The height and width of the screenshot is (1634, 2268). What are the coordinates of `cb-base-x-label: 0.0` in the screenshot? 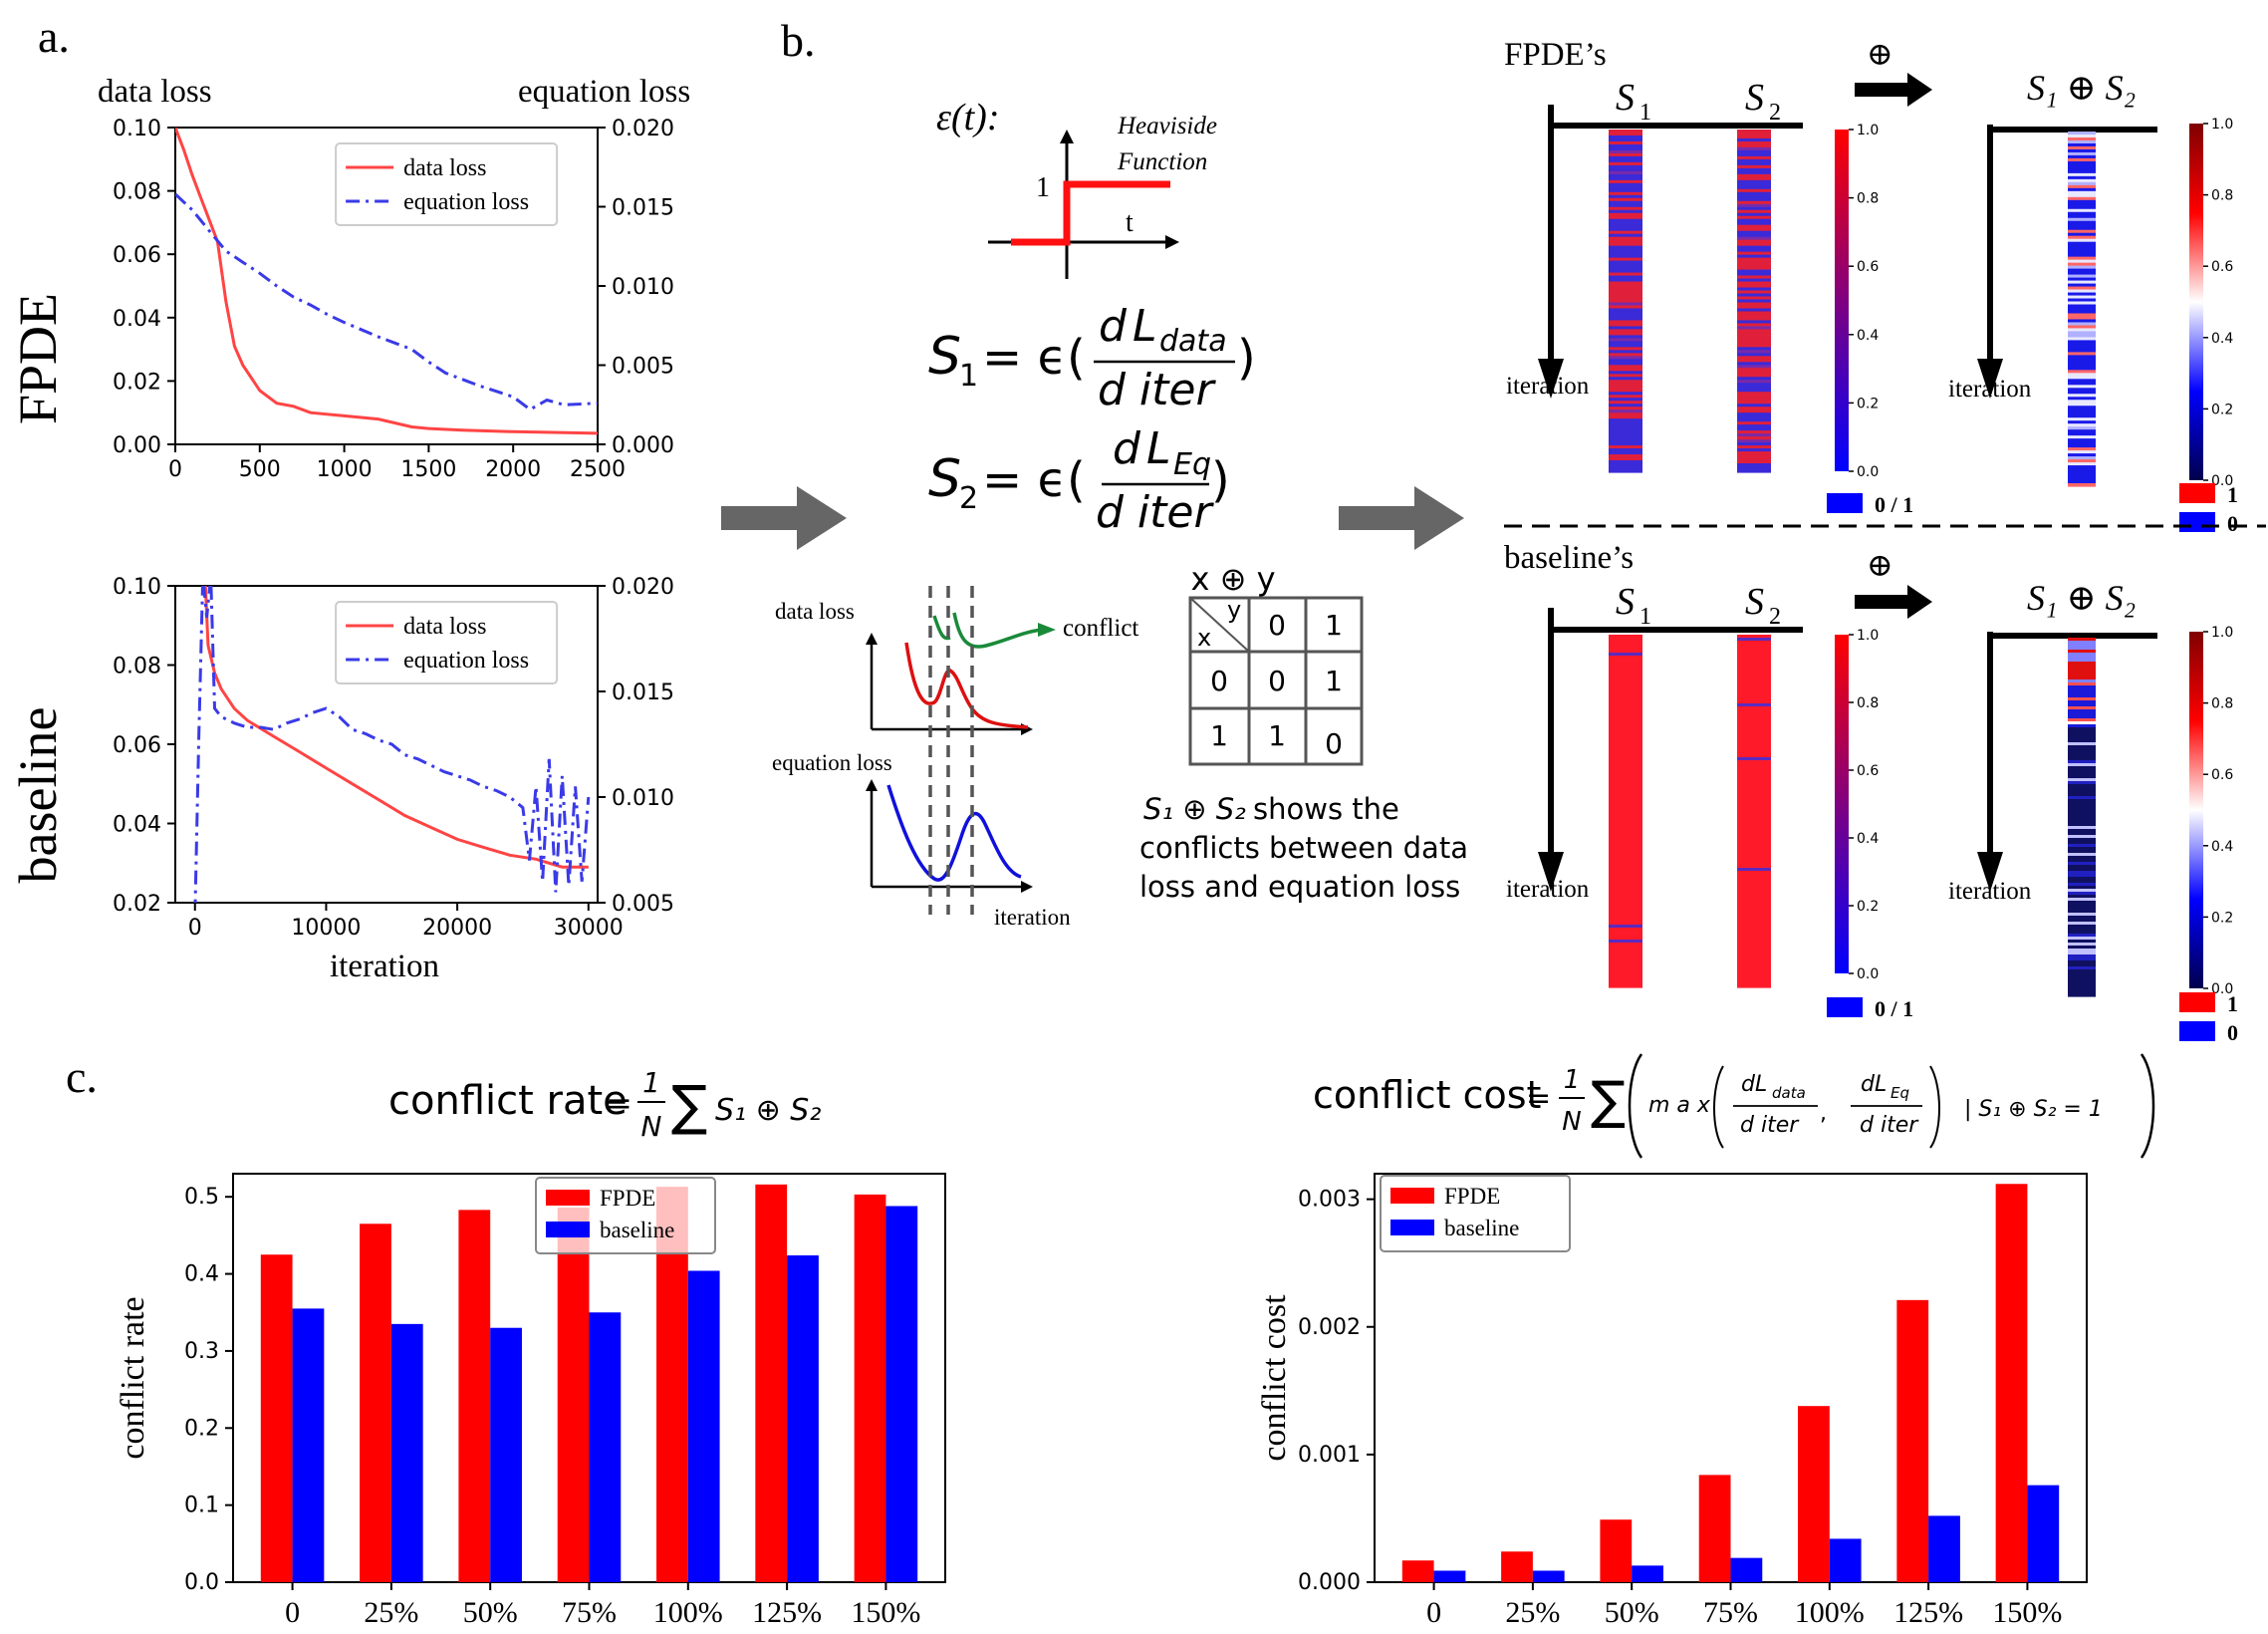 It's located at (2222, 989).